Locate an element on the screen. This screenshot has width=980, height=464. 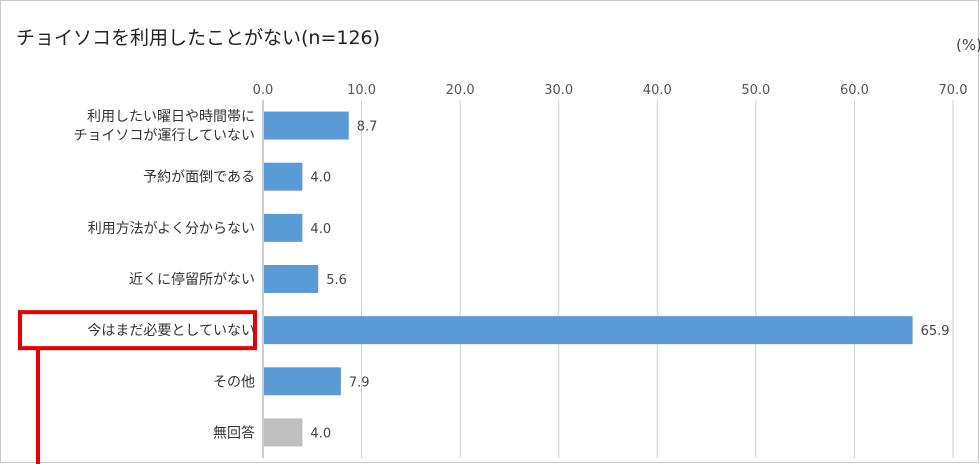
x-tick-label: 50.0 is located at coordinates (755, 90).